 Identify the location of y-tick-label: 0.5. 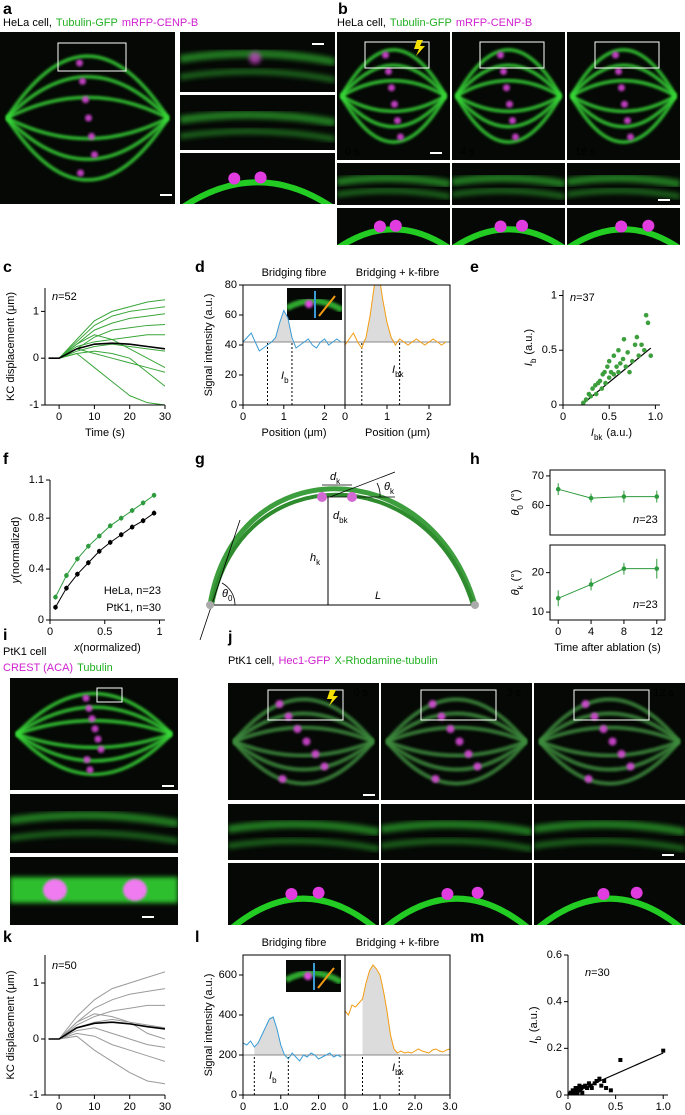
(549, 350).